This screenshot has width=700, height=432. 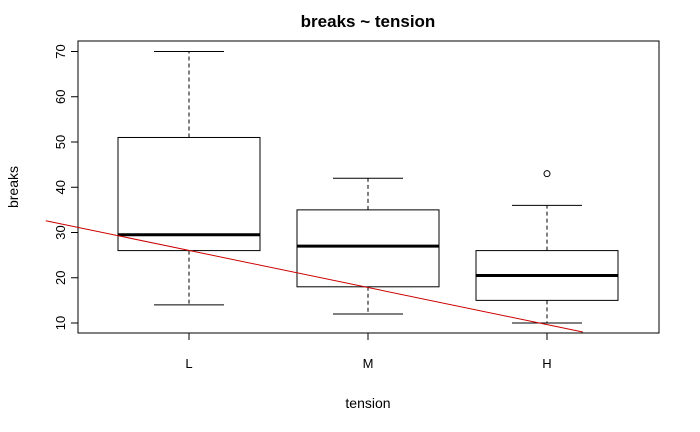 What do you see at coordinates (60, 232) in the screenshot?
I see `y-tick-label: 30` at bounding box center [60, 232].